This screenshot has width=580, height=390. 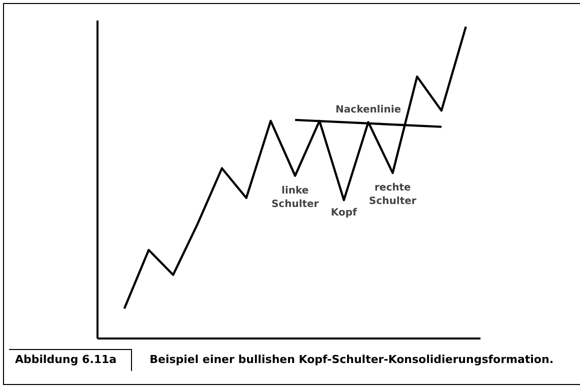 What do you see at coordinates (352, 360) in the screenshot?
I see `text: Beispiel einer bullishen Kopf-Schulter-Konsolidierungsformation.` at bounding box center [352, 360].